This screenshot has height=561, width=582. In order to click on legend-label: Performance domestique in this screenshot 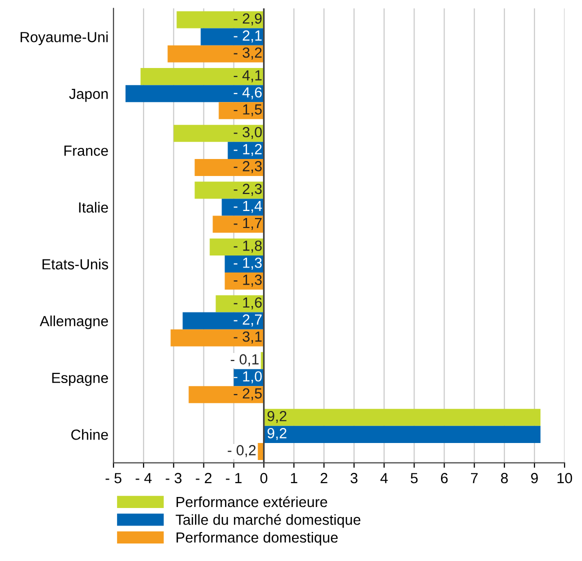, I will do `click(257, 539)`.